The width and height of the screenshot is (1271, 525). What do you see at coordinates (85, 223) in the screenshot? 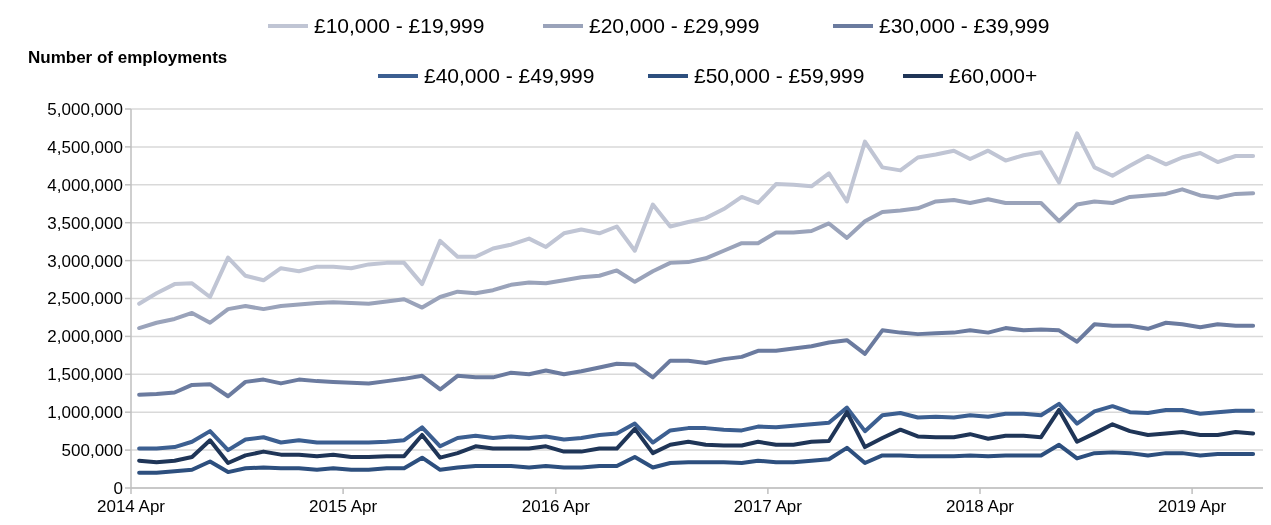
I see `y-tick-label: 3,500,000` at bounding box center [85, 223].